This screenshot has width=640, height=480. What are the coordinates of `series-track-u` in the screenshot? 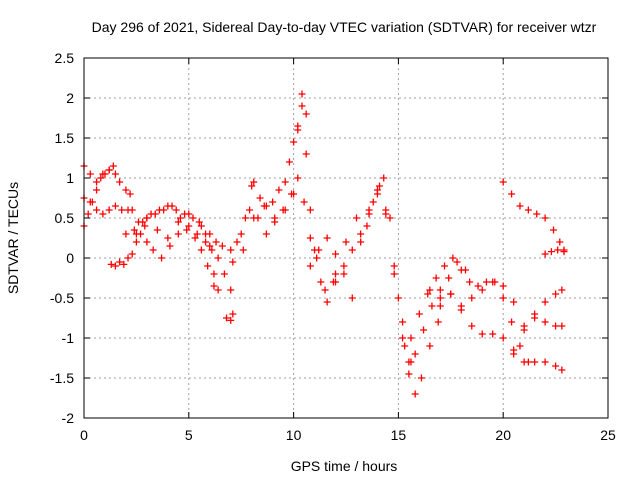 It's located at (554, 252).